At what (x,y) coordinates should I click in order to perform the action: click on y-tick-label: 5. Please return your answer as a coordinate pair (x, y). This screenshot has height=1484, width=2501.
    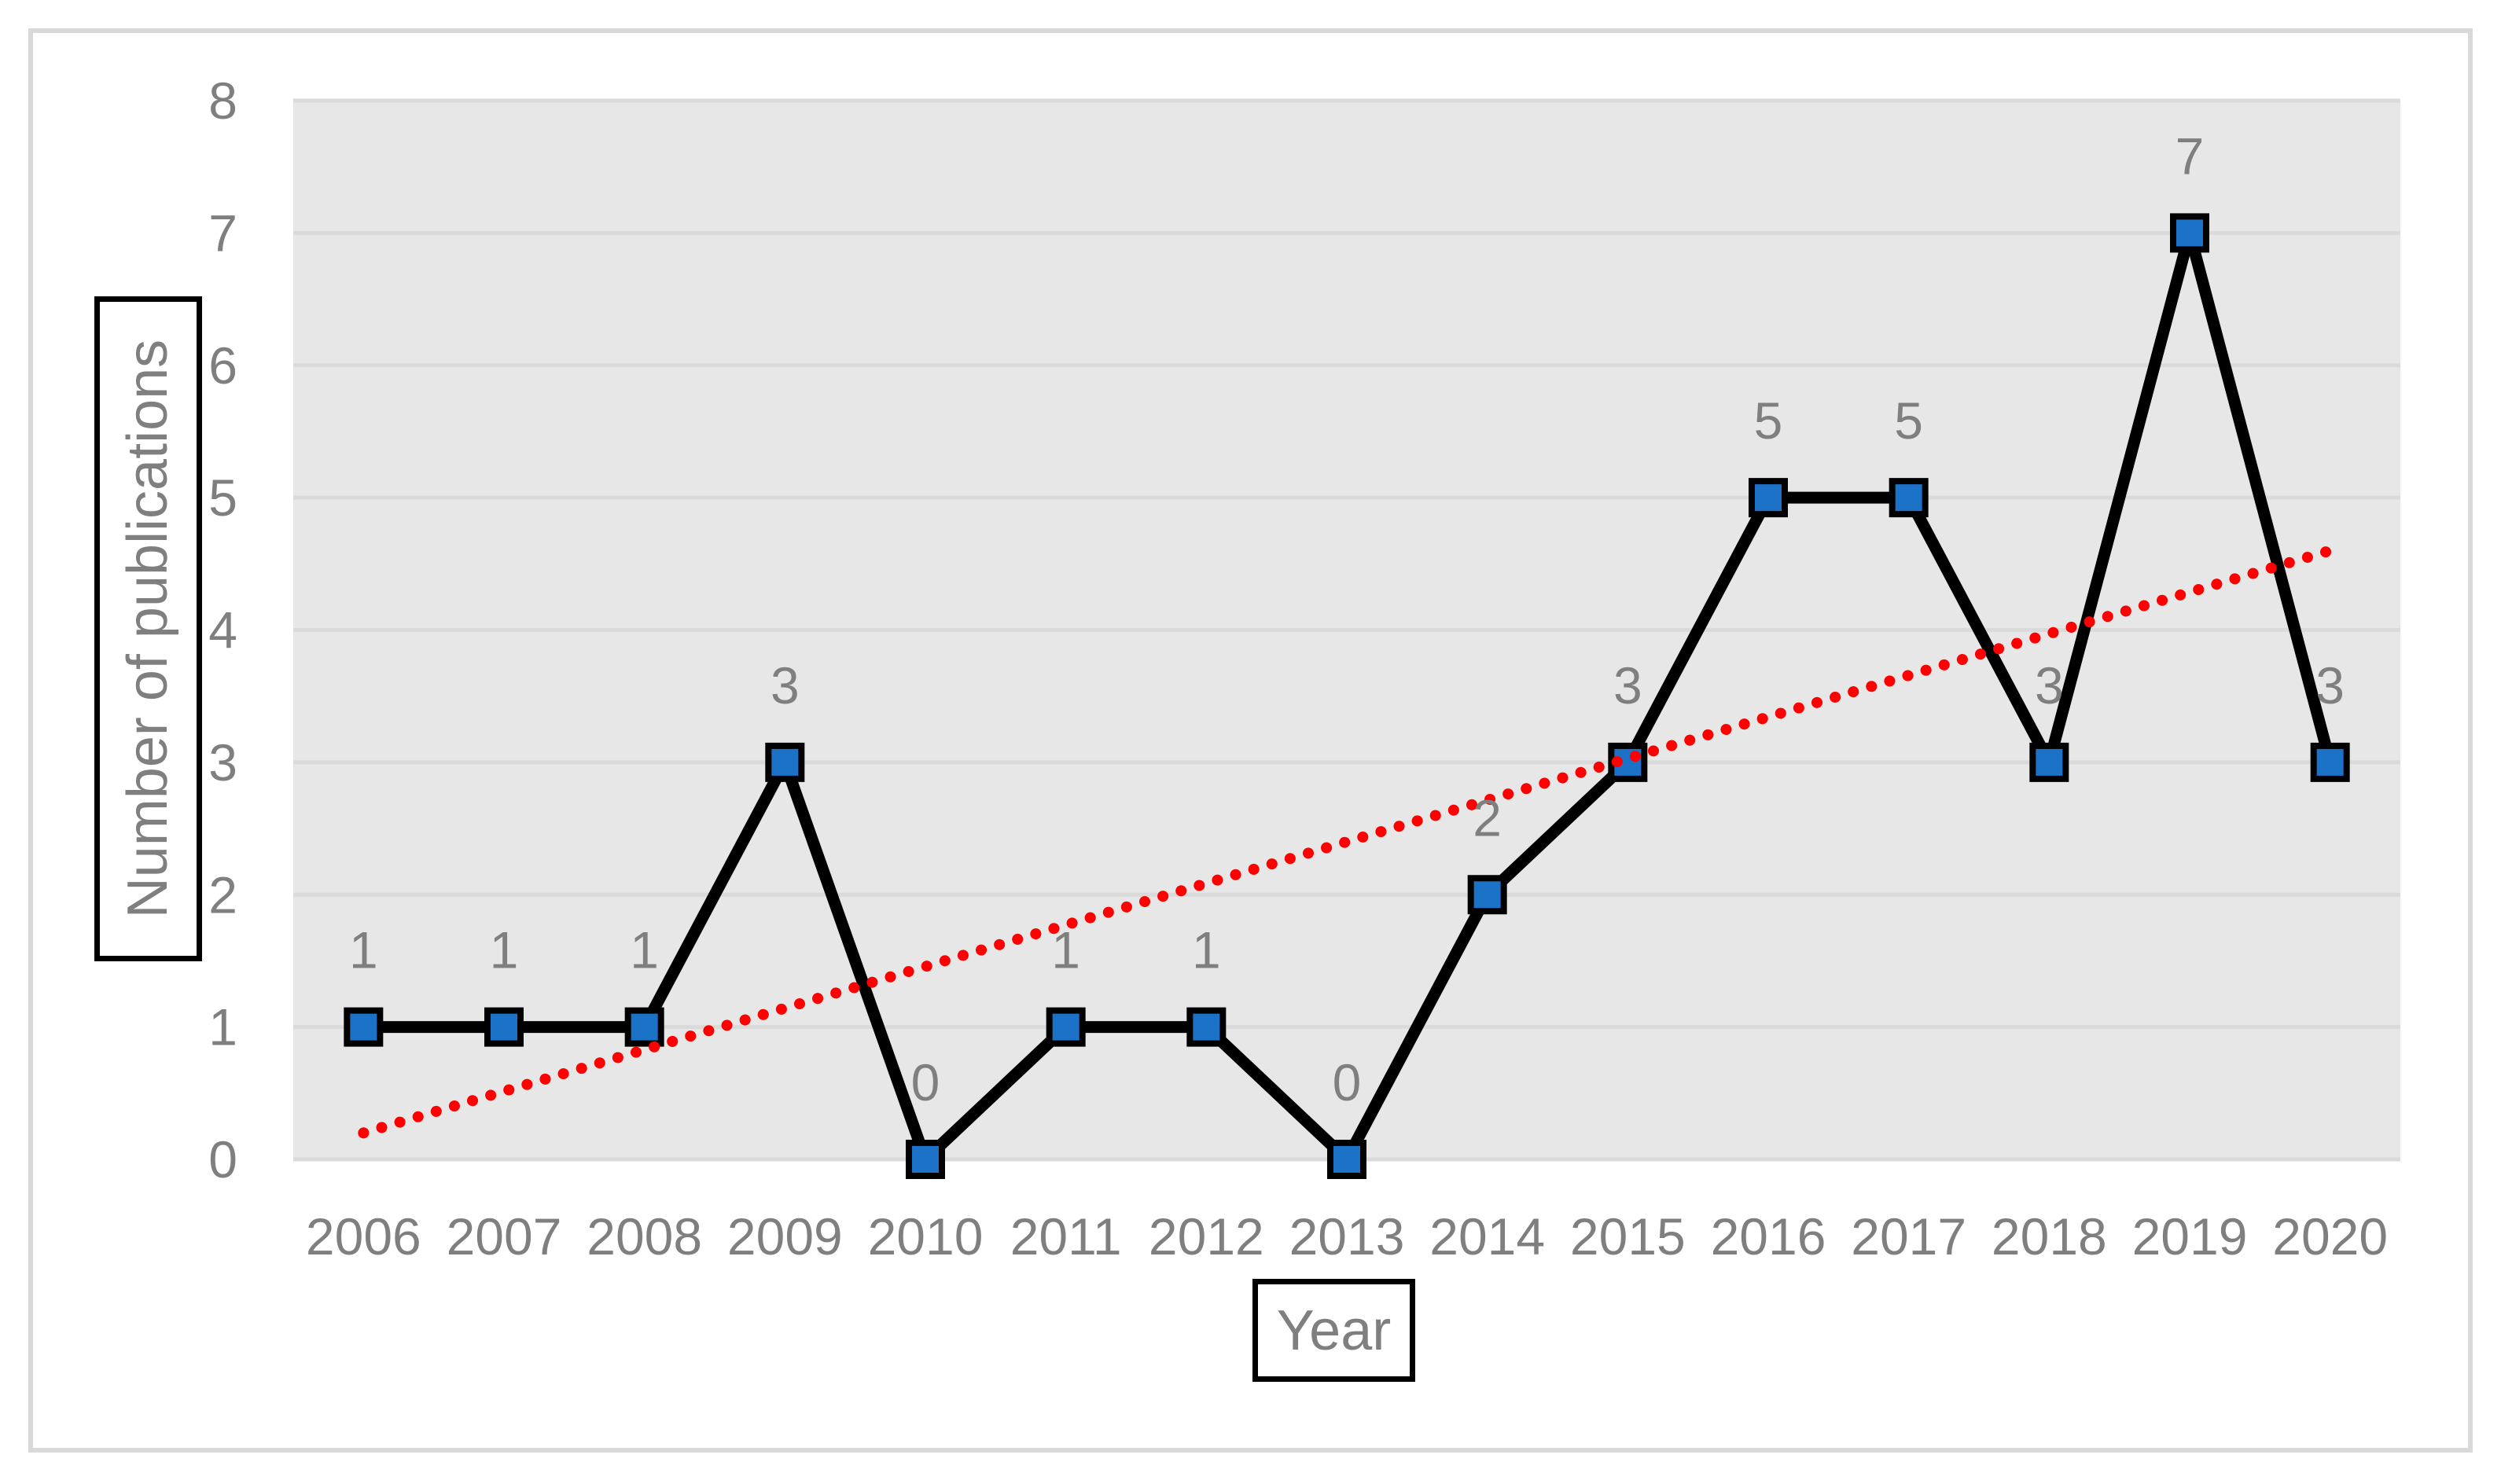
    Looking at the image, I should click on (222, 497).